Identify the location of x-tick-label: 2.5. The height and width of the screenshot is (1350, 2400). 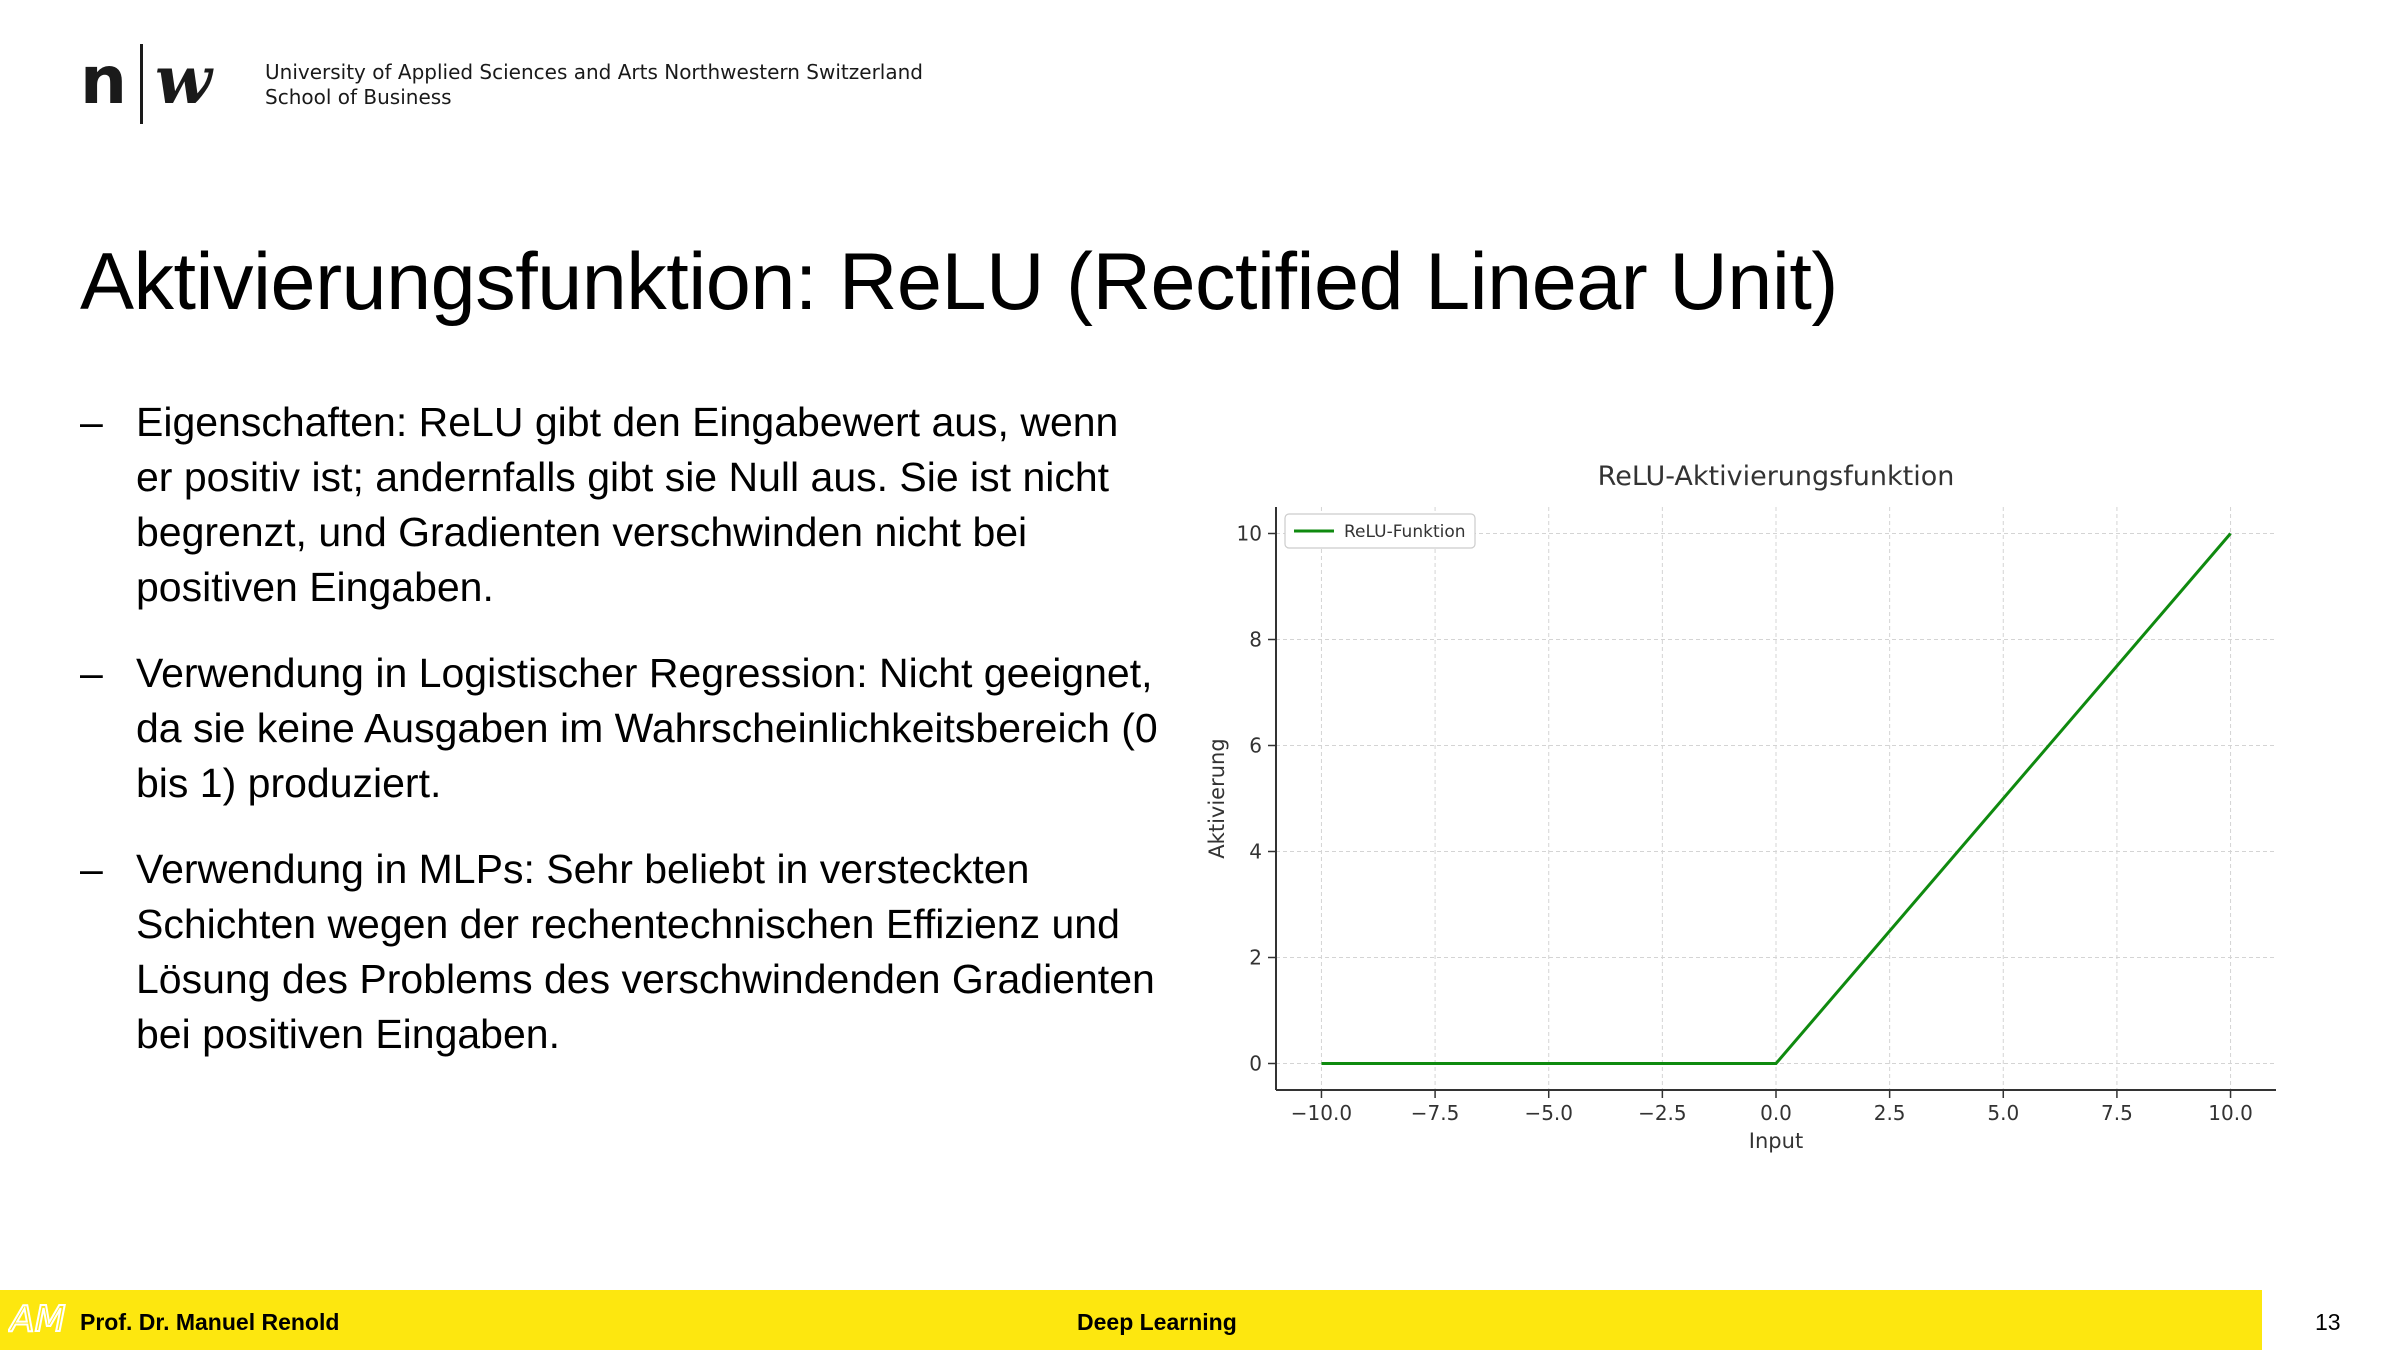
(1890, 1113).